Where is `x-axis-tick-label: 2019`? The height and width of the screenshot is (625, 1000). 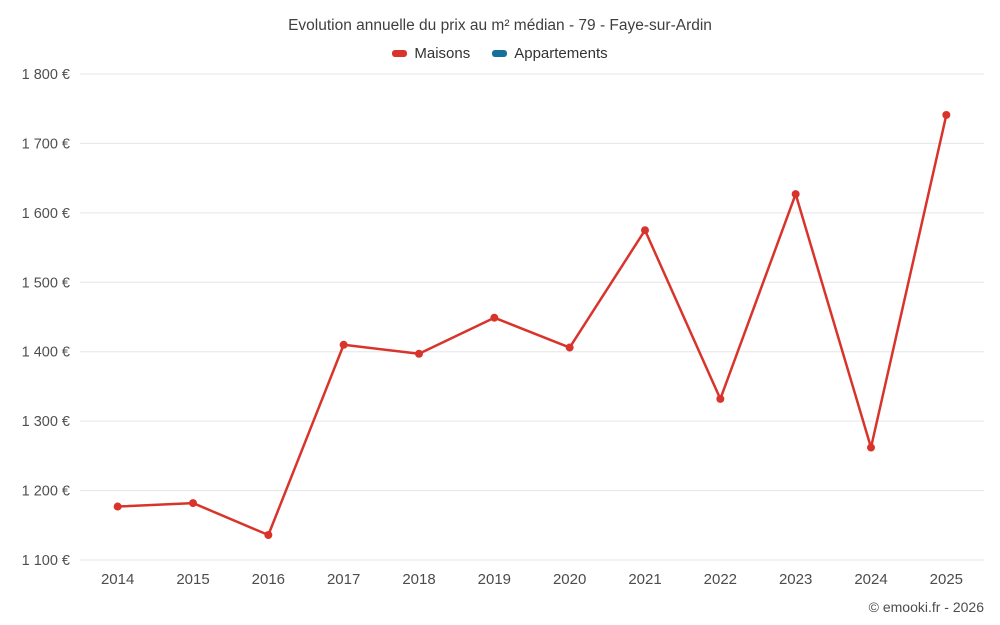
x-axis-tick-label: 2019 is located at coordinates (494, 579).